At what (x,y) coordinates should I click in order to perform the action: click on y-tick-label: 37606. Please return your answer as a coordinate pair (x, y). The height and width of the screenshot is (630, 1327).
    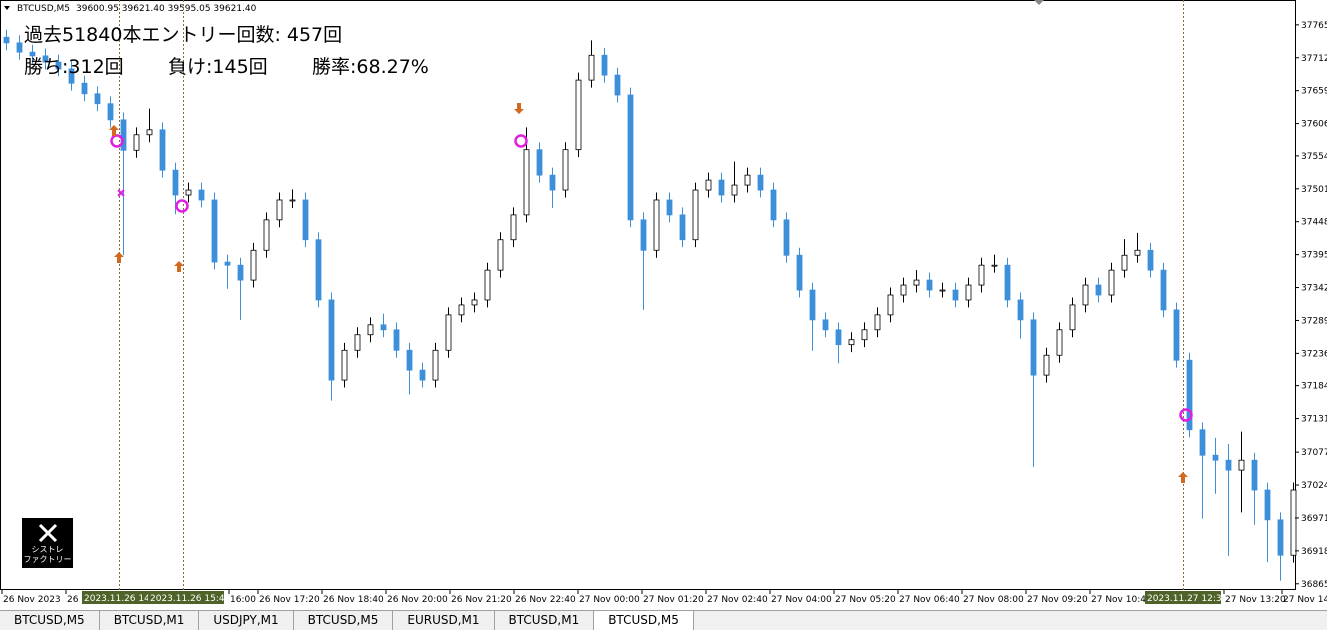
    Looking at the image, I should click on (1314, 125).